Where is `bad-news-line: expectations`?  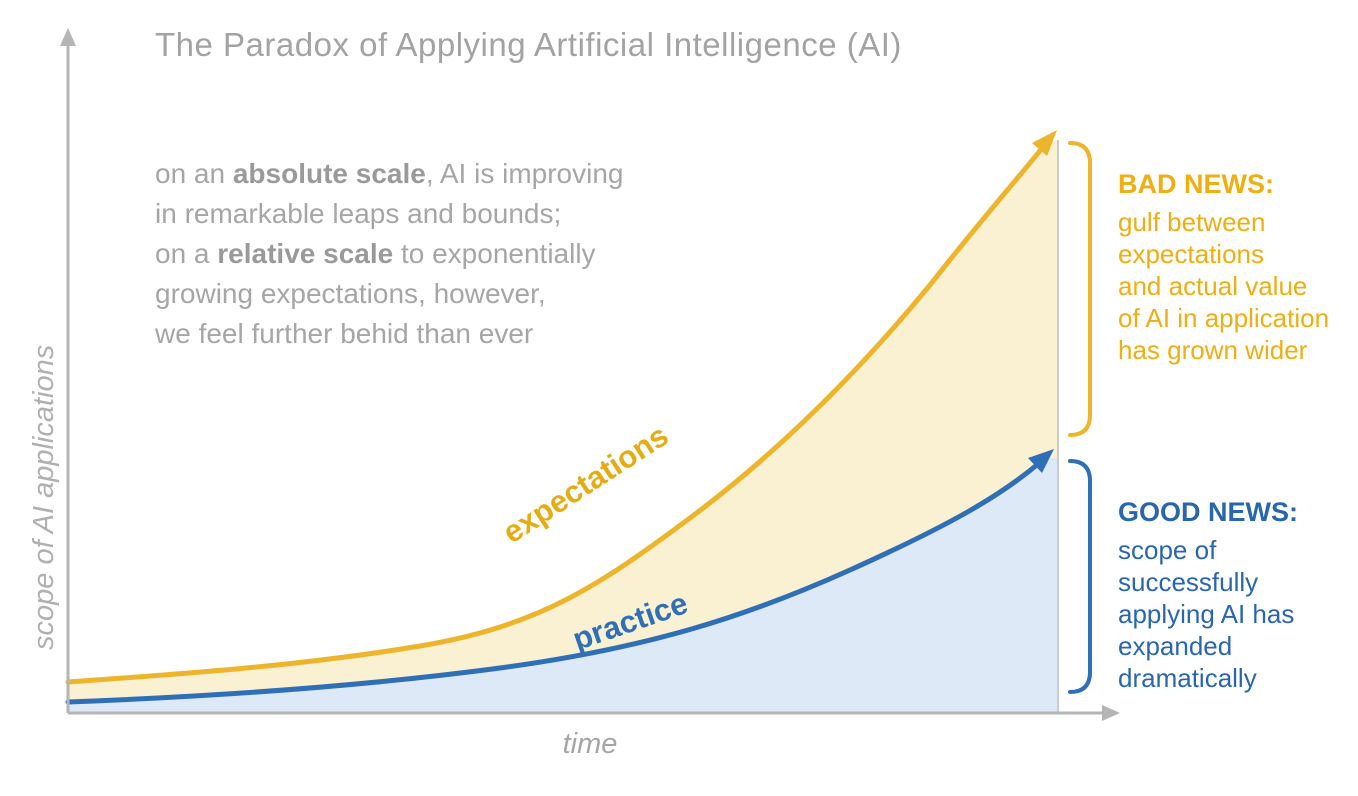
bad-news-line: expectations is located at coordinates (1191, 254).